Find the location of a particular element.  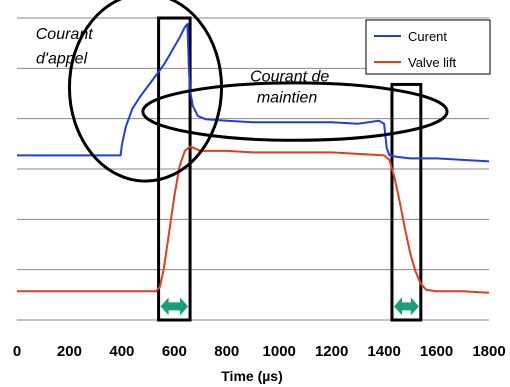

x-tick-labels: 0 200 400 600 800 1000 1200 1400 1600 1800 is located at coordinates (259, 351).